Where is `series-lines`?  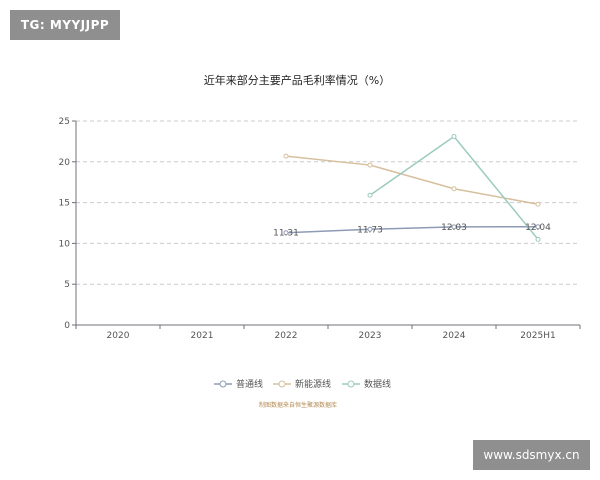
series-lines is located at coordinates (412, 188).